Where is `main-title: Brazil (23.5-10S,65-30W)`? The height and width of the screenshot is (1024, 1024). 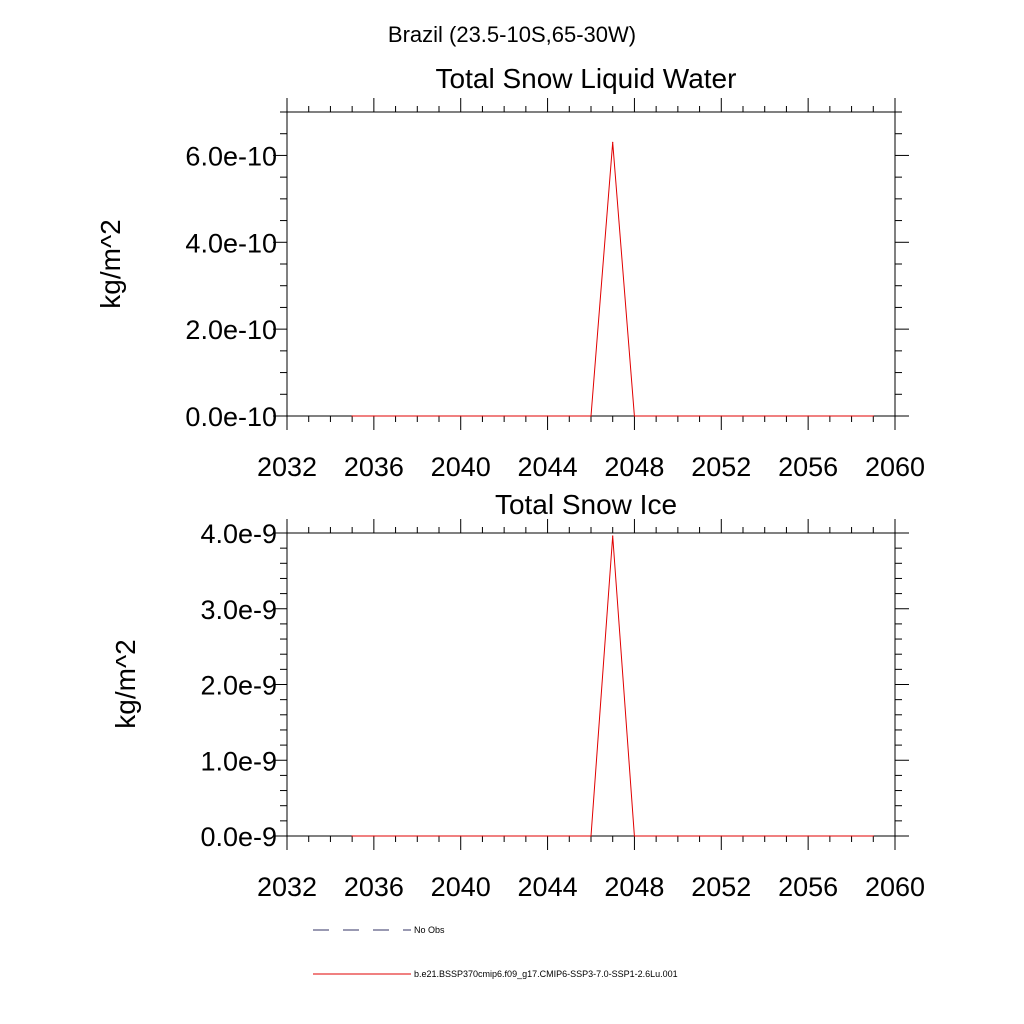
main-title: Brazil (23.5-10S,65-30W) is located at coordinates (512, 34).